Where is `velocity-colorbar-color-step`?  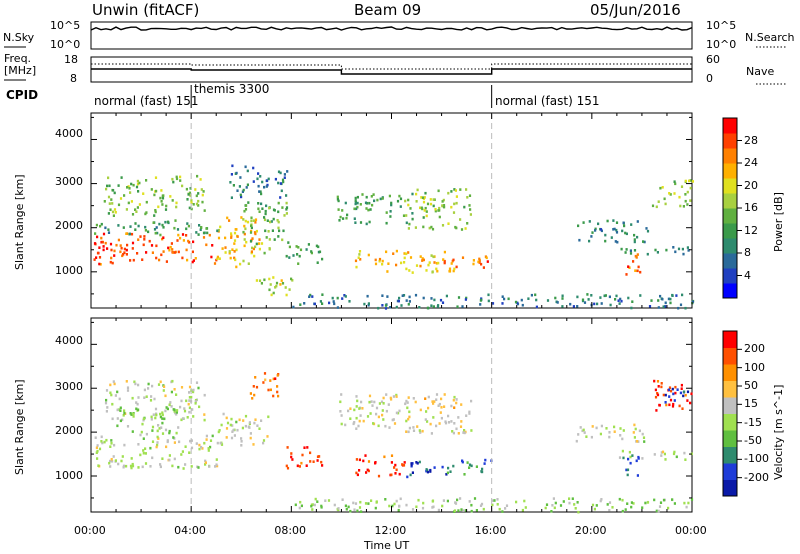
velocity-colorbar-color-step is located at coordinates (730, 389).